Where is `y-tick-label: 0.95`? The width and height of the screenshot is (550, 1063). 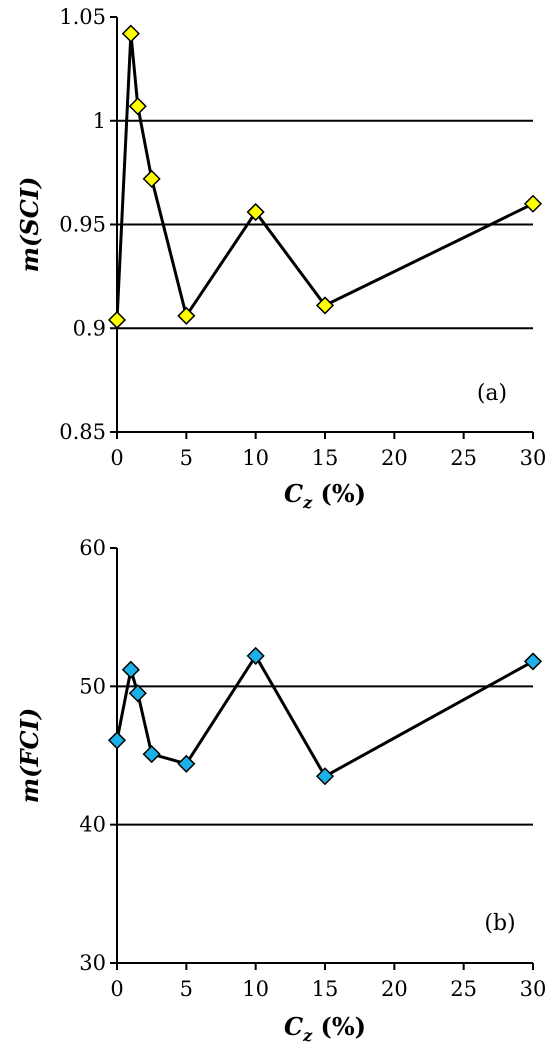 y-tick-label: 0.95 is located at coordinates (82, 225).